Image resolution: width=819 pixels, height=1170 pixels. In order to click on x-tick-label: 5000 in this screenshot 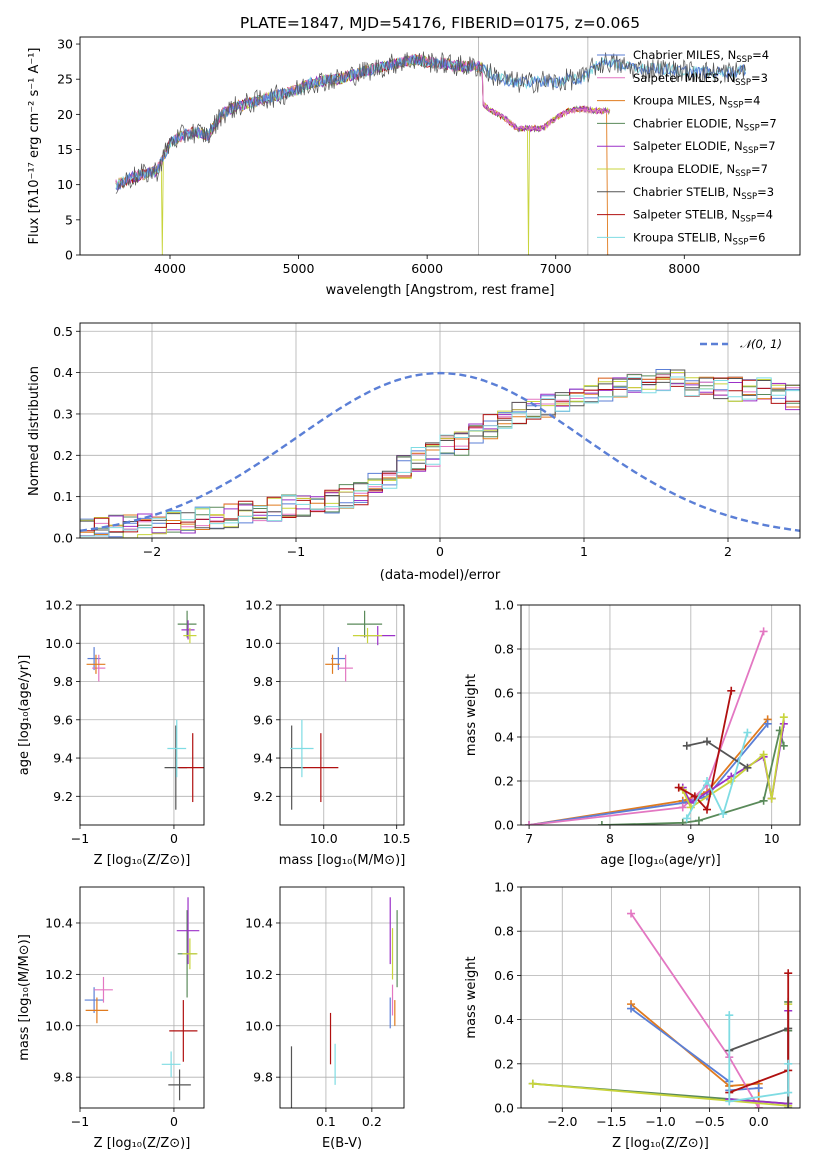, I will do `click(299, 268)`.